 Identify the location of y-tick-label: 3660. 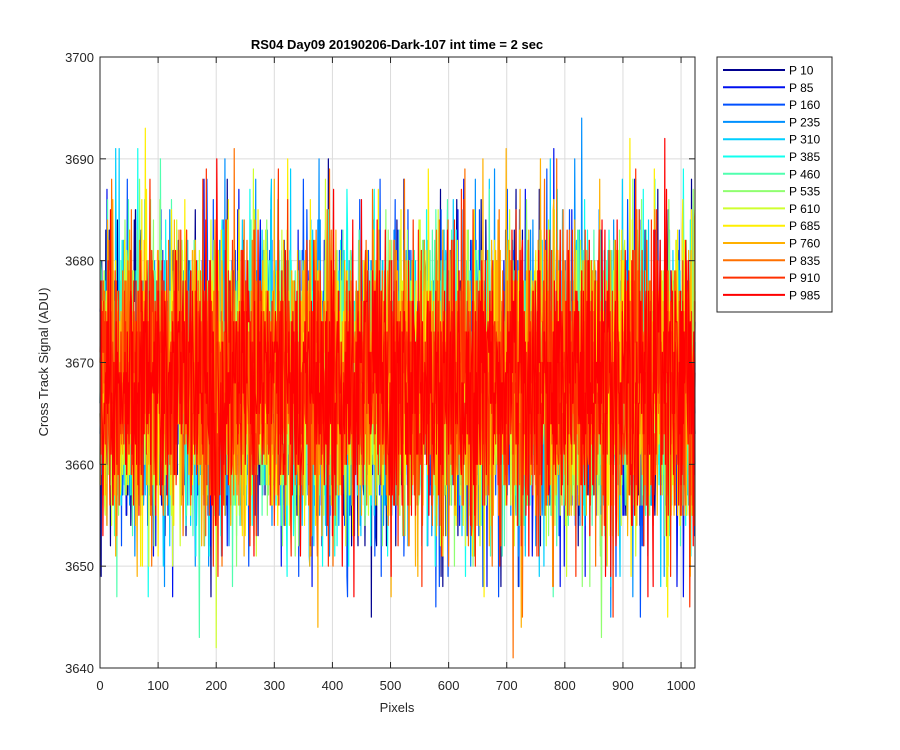
(79, 464).